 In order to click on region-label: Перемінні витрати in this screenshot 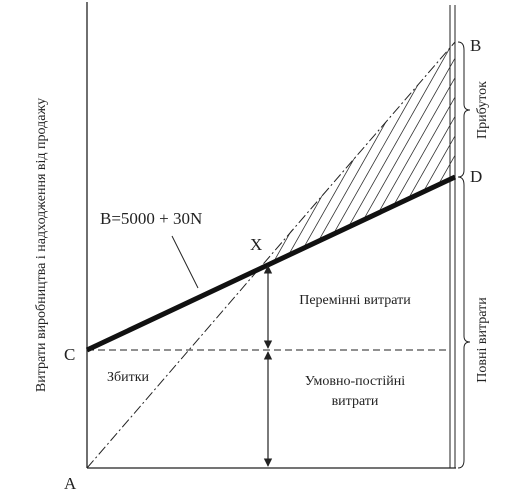, I will do `click(355, 300)`.